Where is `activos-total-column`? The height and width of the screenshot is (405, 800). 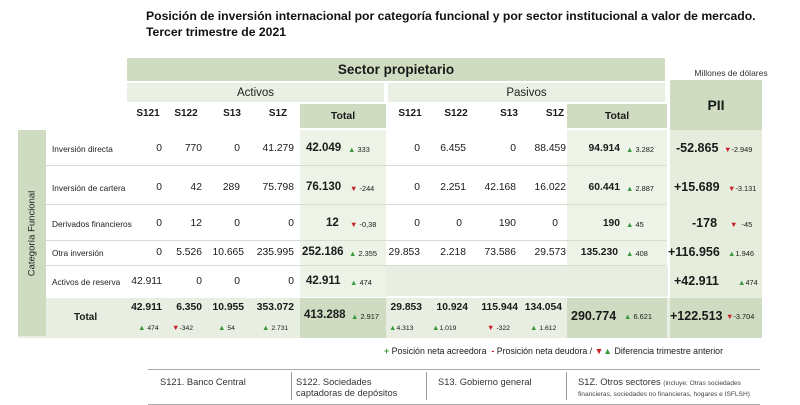 activos-total-column is located at coordinates (343, 213).